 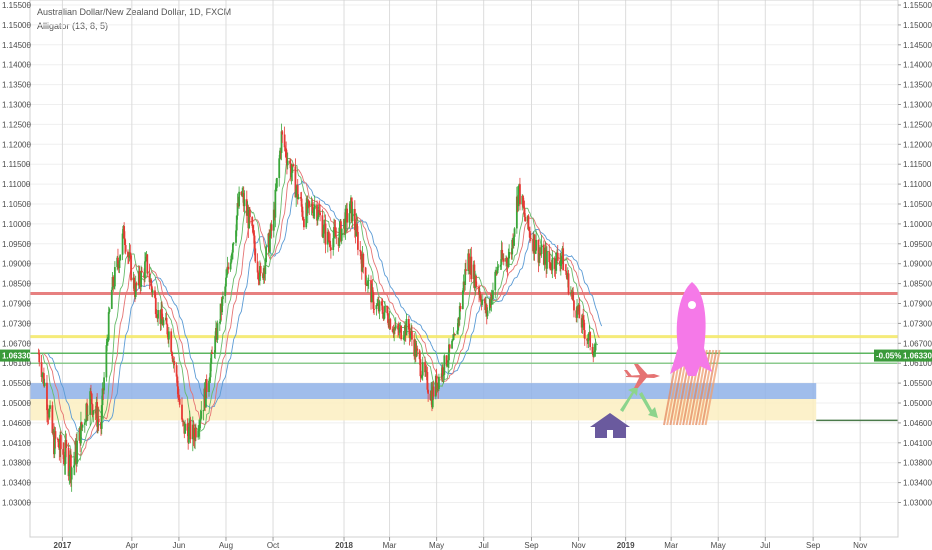 I want to click on y-tick-label-right: 1.11000, so click(x=917, y=184).